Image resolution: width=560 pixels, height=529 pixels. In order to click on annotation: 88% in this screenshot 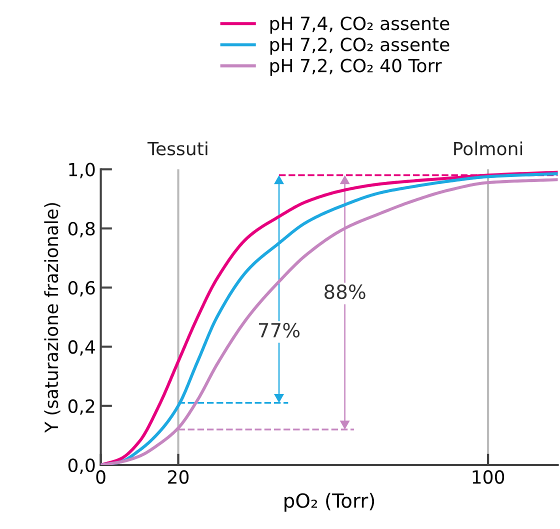, I will do `click(345, 292)`.